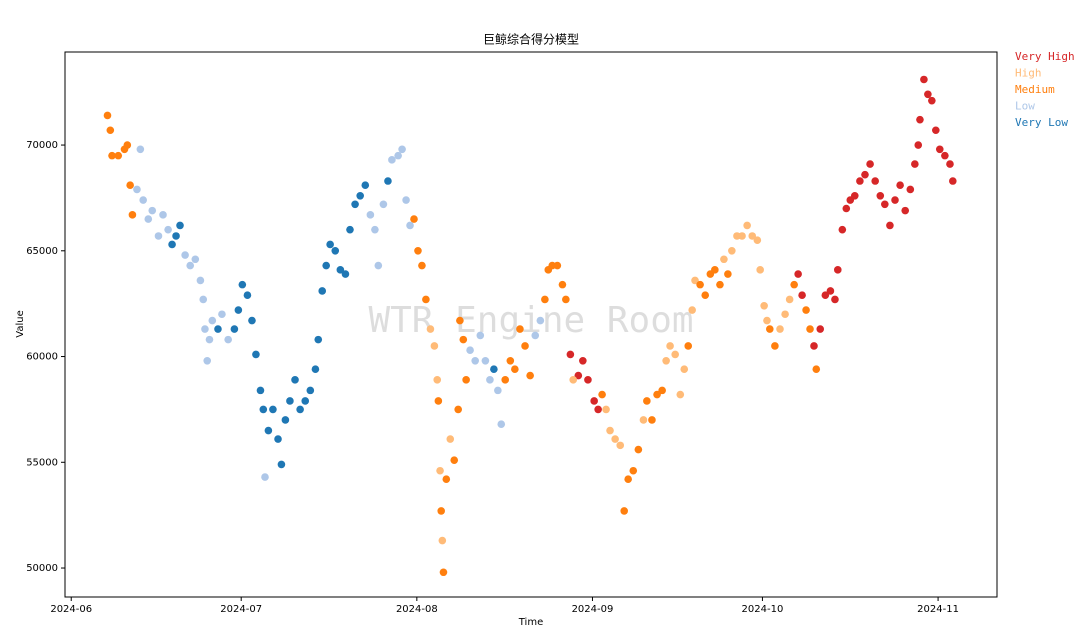 The image size is (1084, 642). Describe the element at coordinates (1025, 106) in the screenshot. I see `legend-label: Low` at that location.